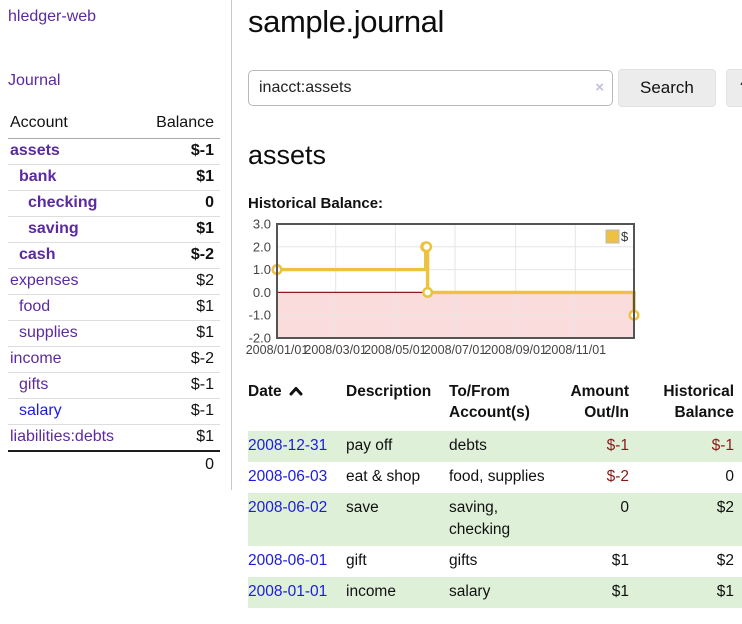 Image resolution: width=742 pixels, height=624 pixels. Describe the element at coordinates (40, 410) in the screenshot. I see `account-link: salary` at that location.